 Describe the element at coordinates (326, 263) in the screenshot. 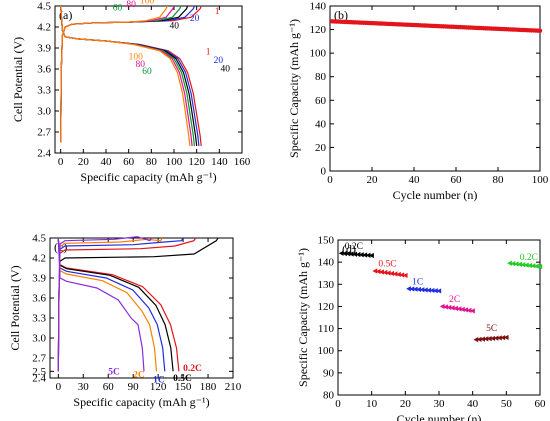

I see `y-tick-label: 140` at that location.